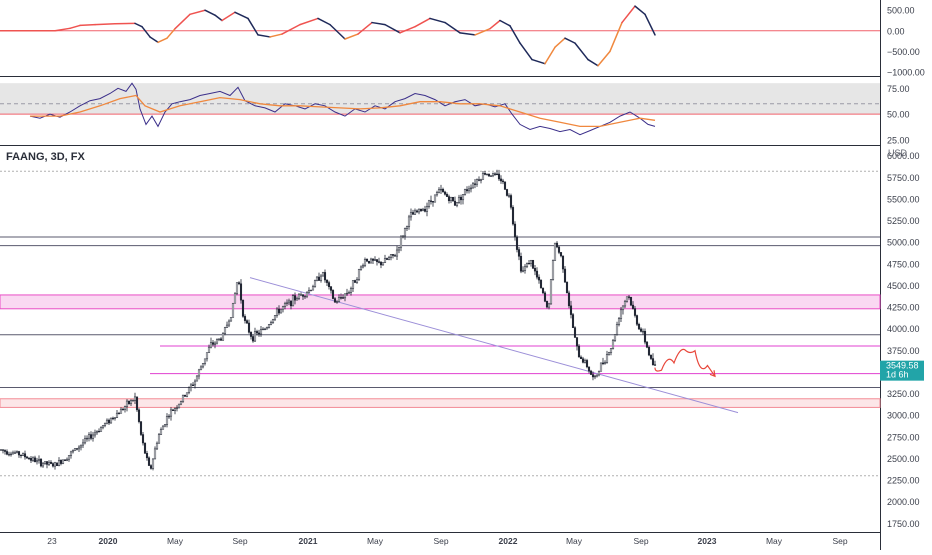  What do you see at coordinates (46, 157) in the screenshot?
I see `symbol-title: FAANG, 3D, FX` at bounding box center [46, 157].